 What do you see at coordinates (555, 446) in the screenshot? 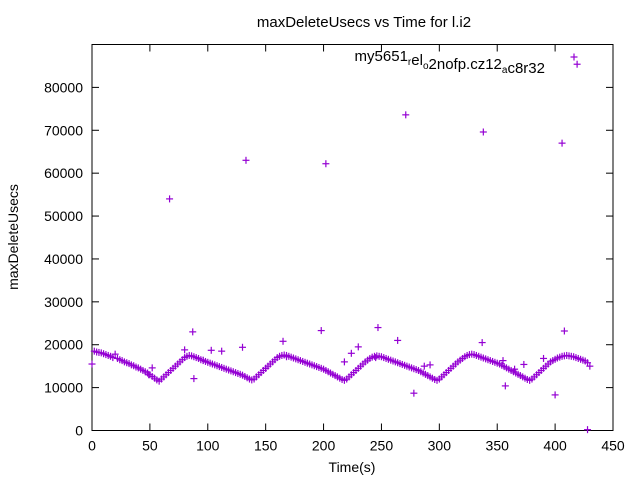
I see `x-tick-label: 400` at bounding box center [555, 446].